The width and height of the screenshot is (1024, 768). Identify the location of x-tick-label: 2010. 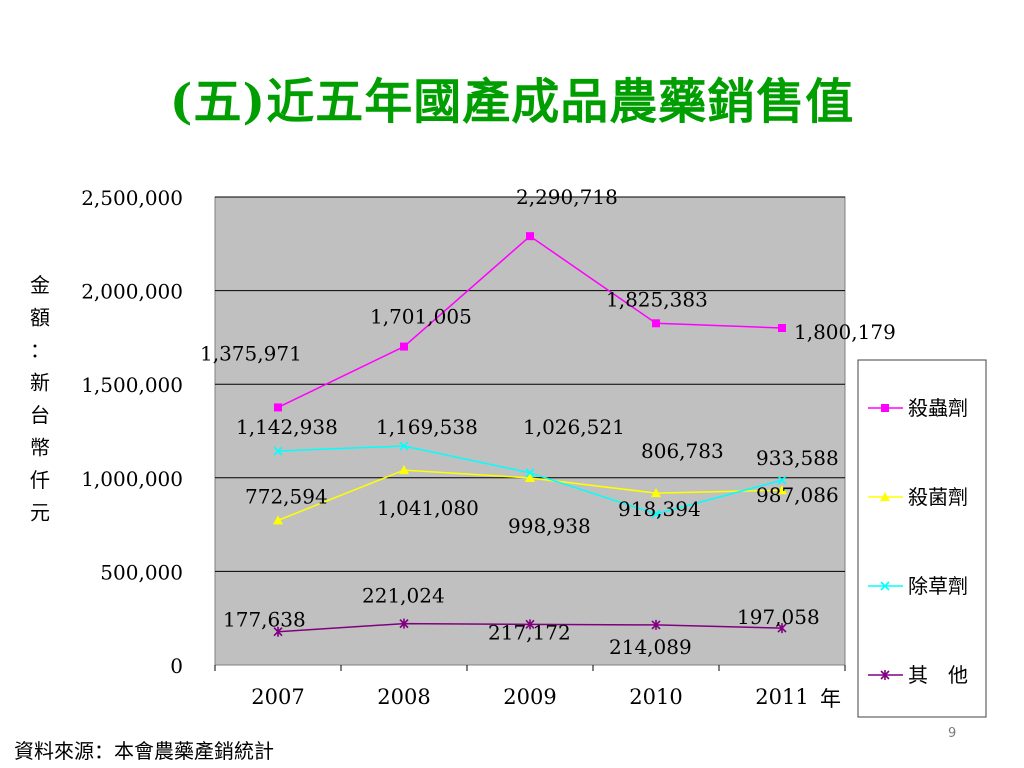
(655, 697).